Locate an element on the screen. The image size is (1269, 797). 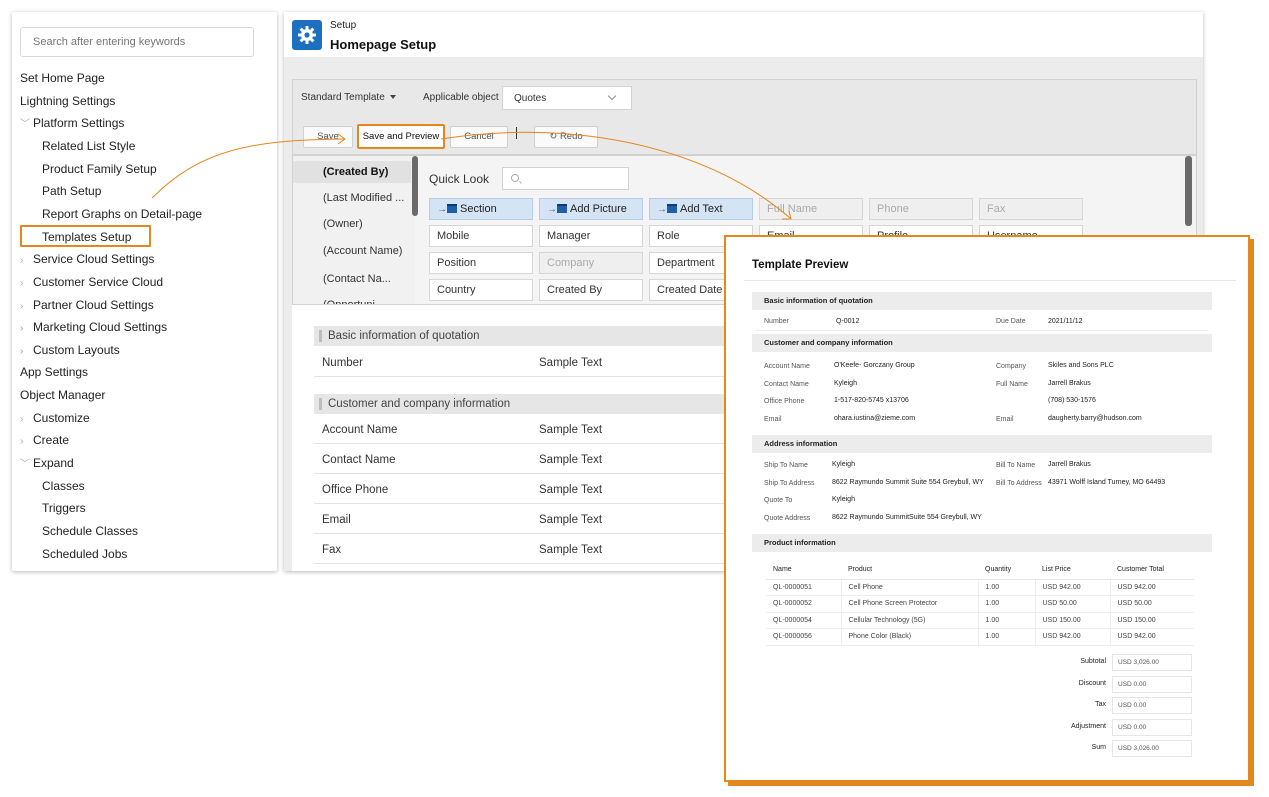
quick-look-label: Quick Look is located at coordinates (459, 179).